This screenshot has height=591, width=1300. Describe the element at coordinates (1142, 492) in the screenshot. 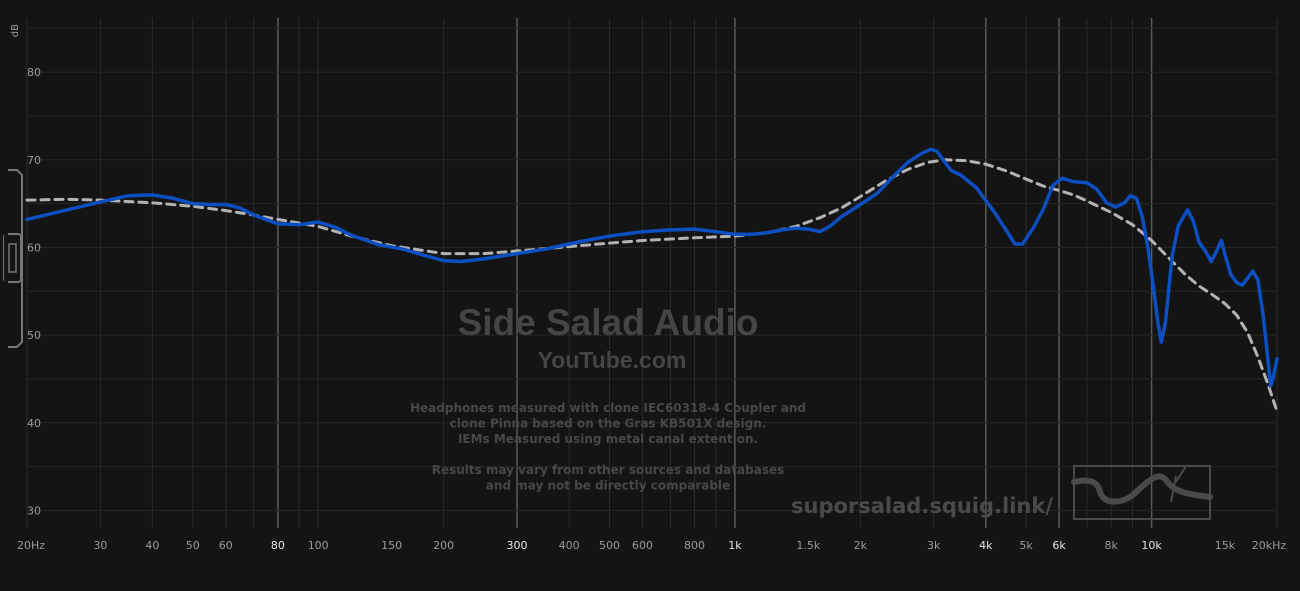

I see `squiglink-logo-icon` at that location.